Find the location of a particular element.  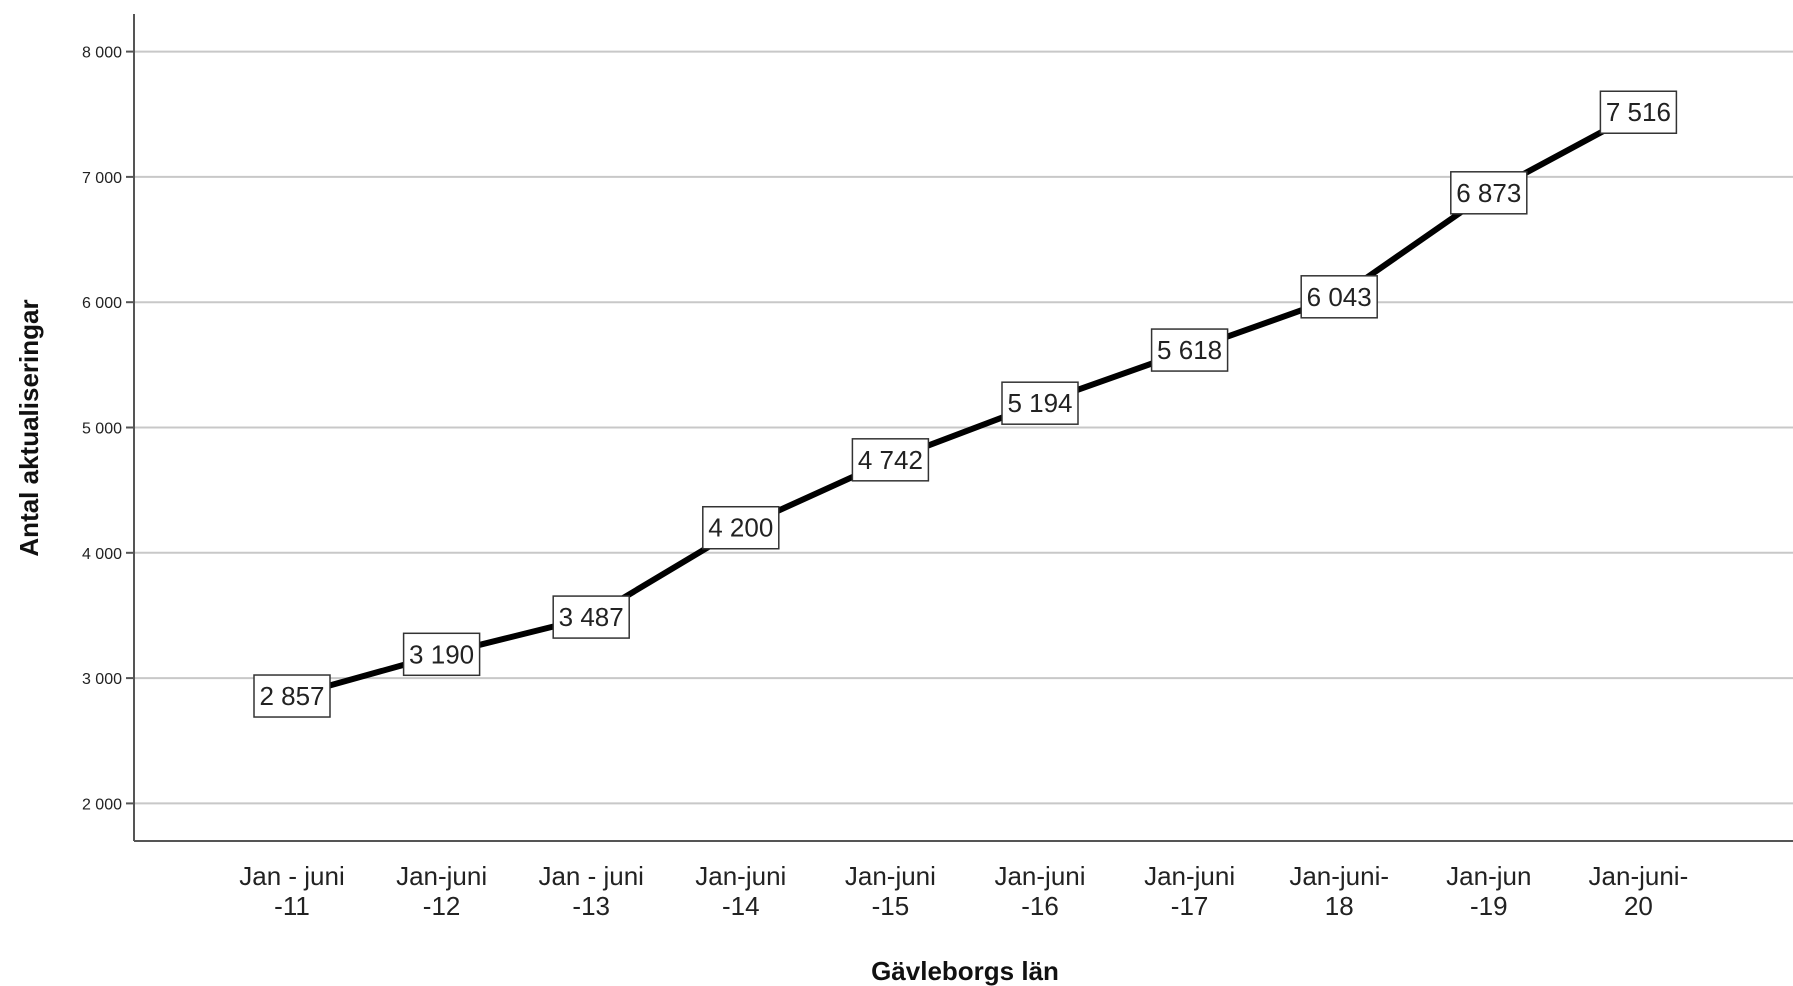

data-label: 6 043 is located at coordinates (1339, 297).